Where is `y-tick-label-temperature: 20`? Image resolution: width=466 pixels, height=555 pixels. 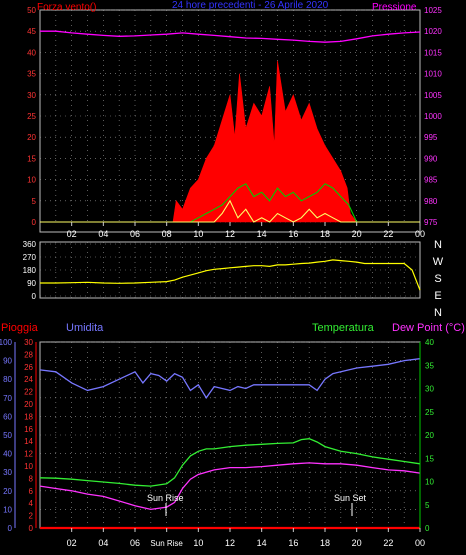
y-tick-label-temperature: 20 is located at coordinates (429, 435).